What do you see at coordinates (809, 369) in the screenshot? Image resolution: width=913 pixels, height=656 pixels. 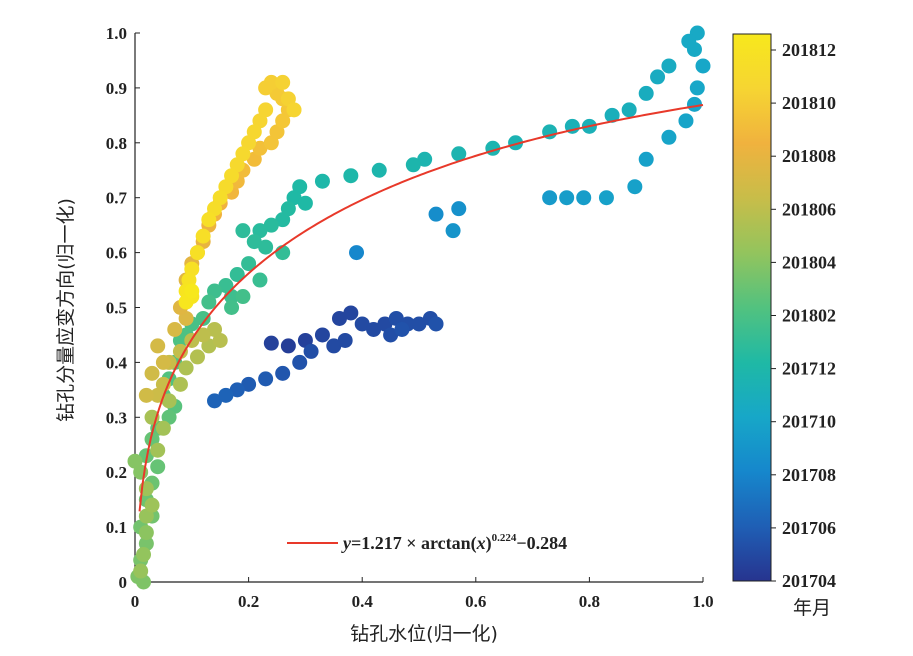 I see `colorbar-tick-label: 201712` at bounding box center [809, 369].